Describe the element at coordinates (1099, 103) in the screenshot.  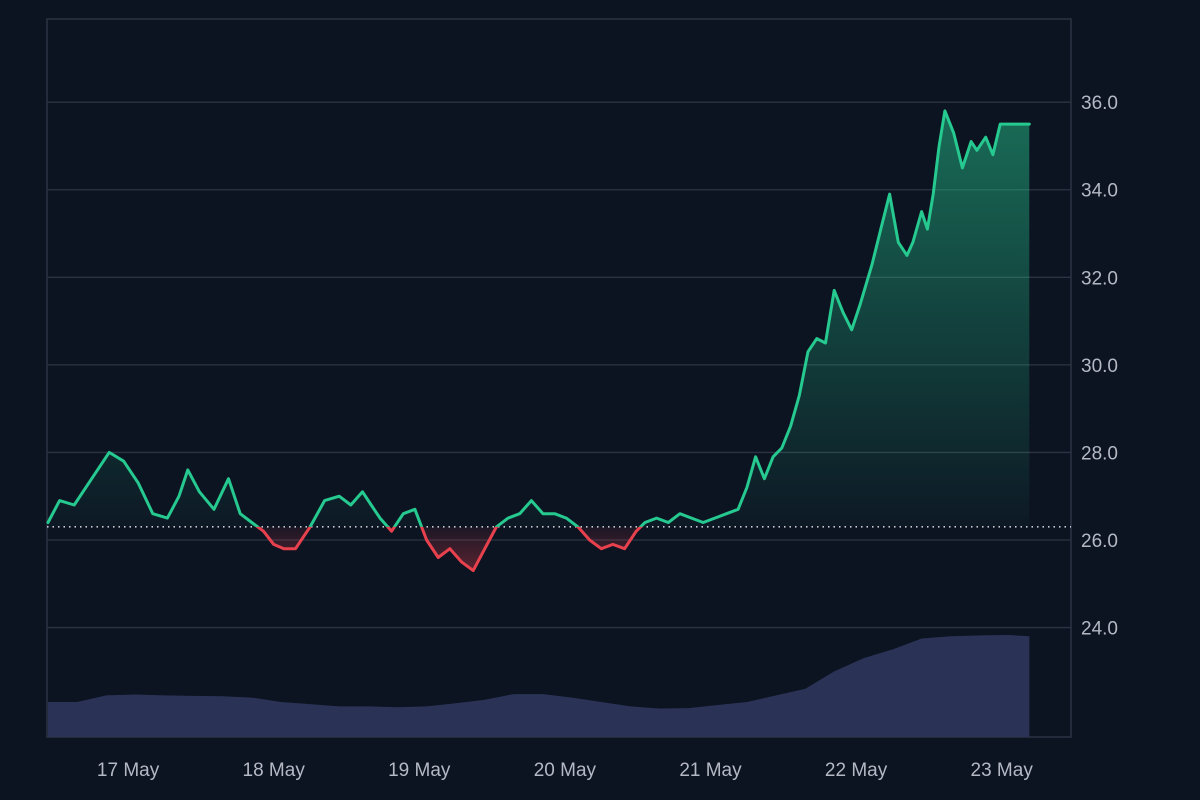
I see `y-tick-label: 36.0` at that location.